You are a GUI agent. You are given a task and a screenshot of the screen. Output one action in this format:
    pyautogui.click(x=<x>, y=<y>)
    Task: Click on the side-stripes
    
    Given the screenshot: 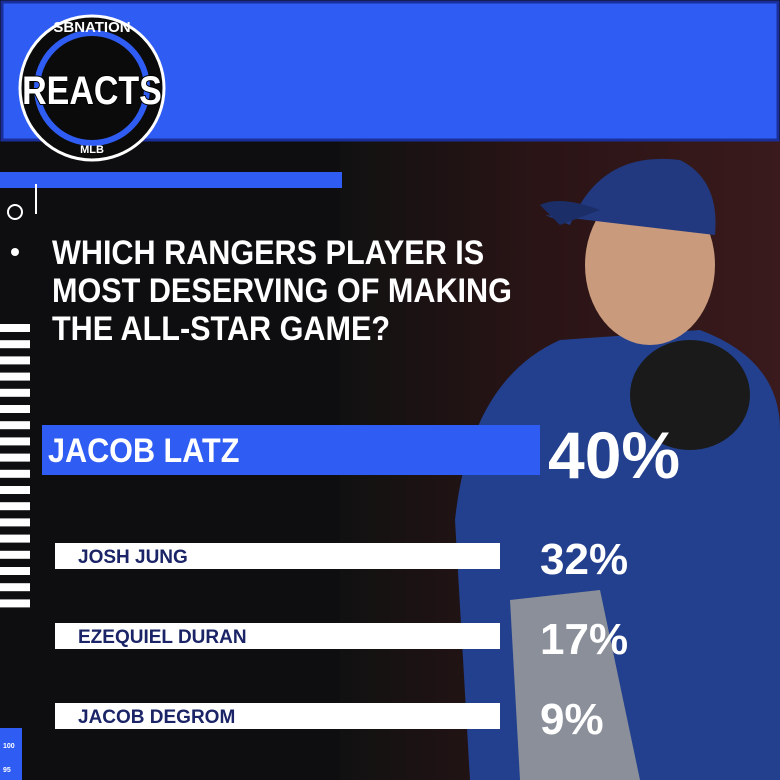 What is the action you would take?
    pyautogui.click(x=15, y=466)
    